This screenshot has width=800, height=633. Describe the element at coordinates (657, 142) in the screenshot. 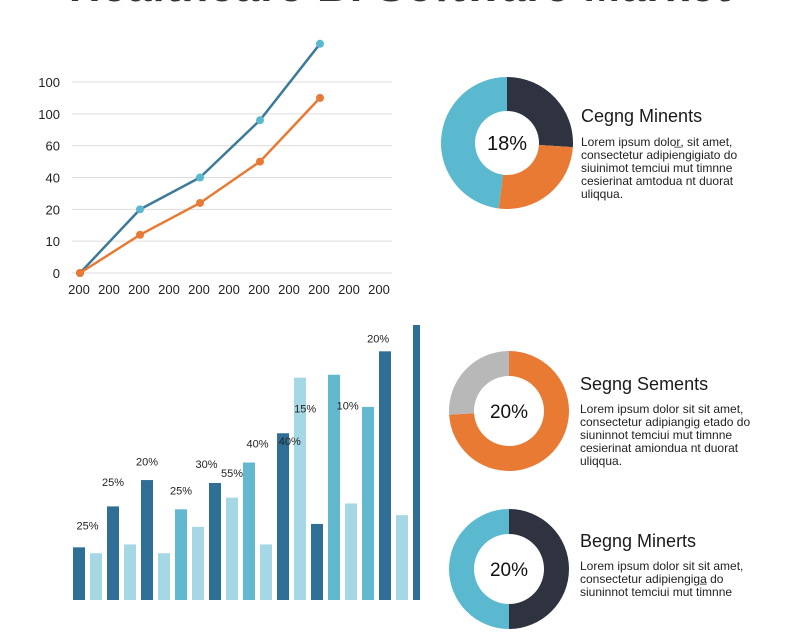

I see `segment-1-line: Lorem ipsum dolor̲, sit amet,` at that location.